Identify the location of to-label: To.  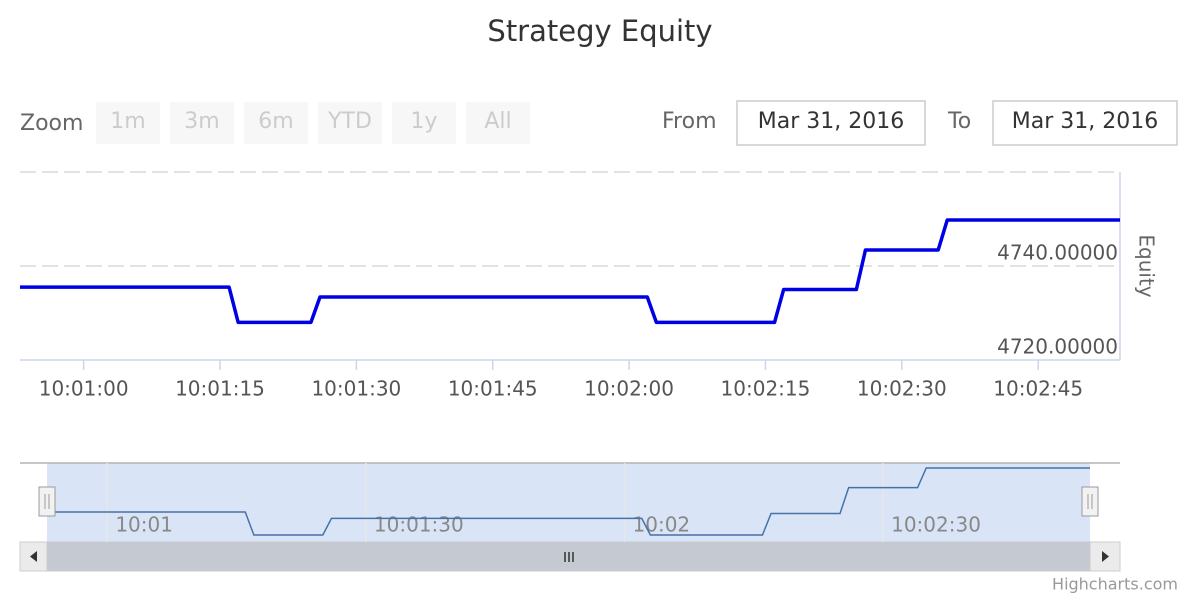
(959, 121).